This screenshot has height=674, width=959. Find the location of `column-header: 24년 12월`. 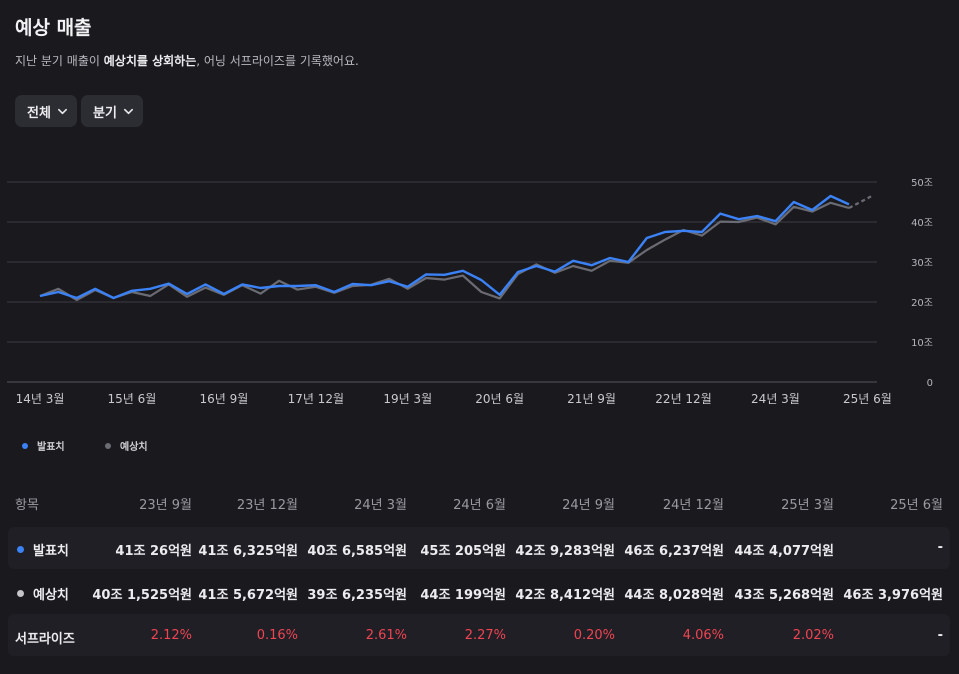

column-header: 24년 12월 is located at coordinates (693, 505).